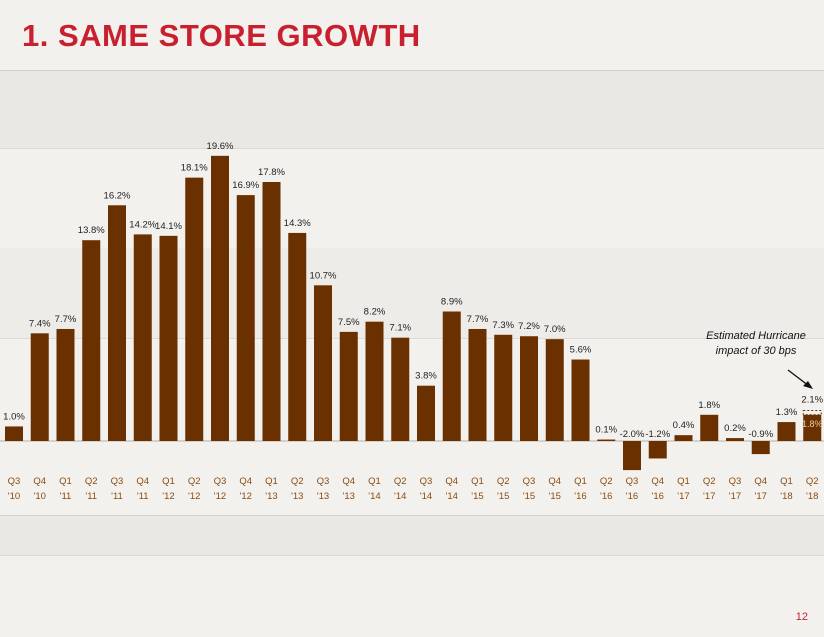  What do you see at coordinates (194, 168) in the screenshot?
I see `data-label: 18.1%` at bounding box center [194, 168].